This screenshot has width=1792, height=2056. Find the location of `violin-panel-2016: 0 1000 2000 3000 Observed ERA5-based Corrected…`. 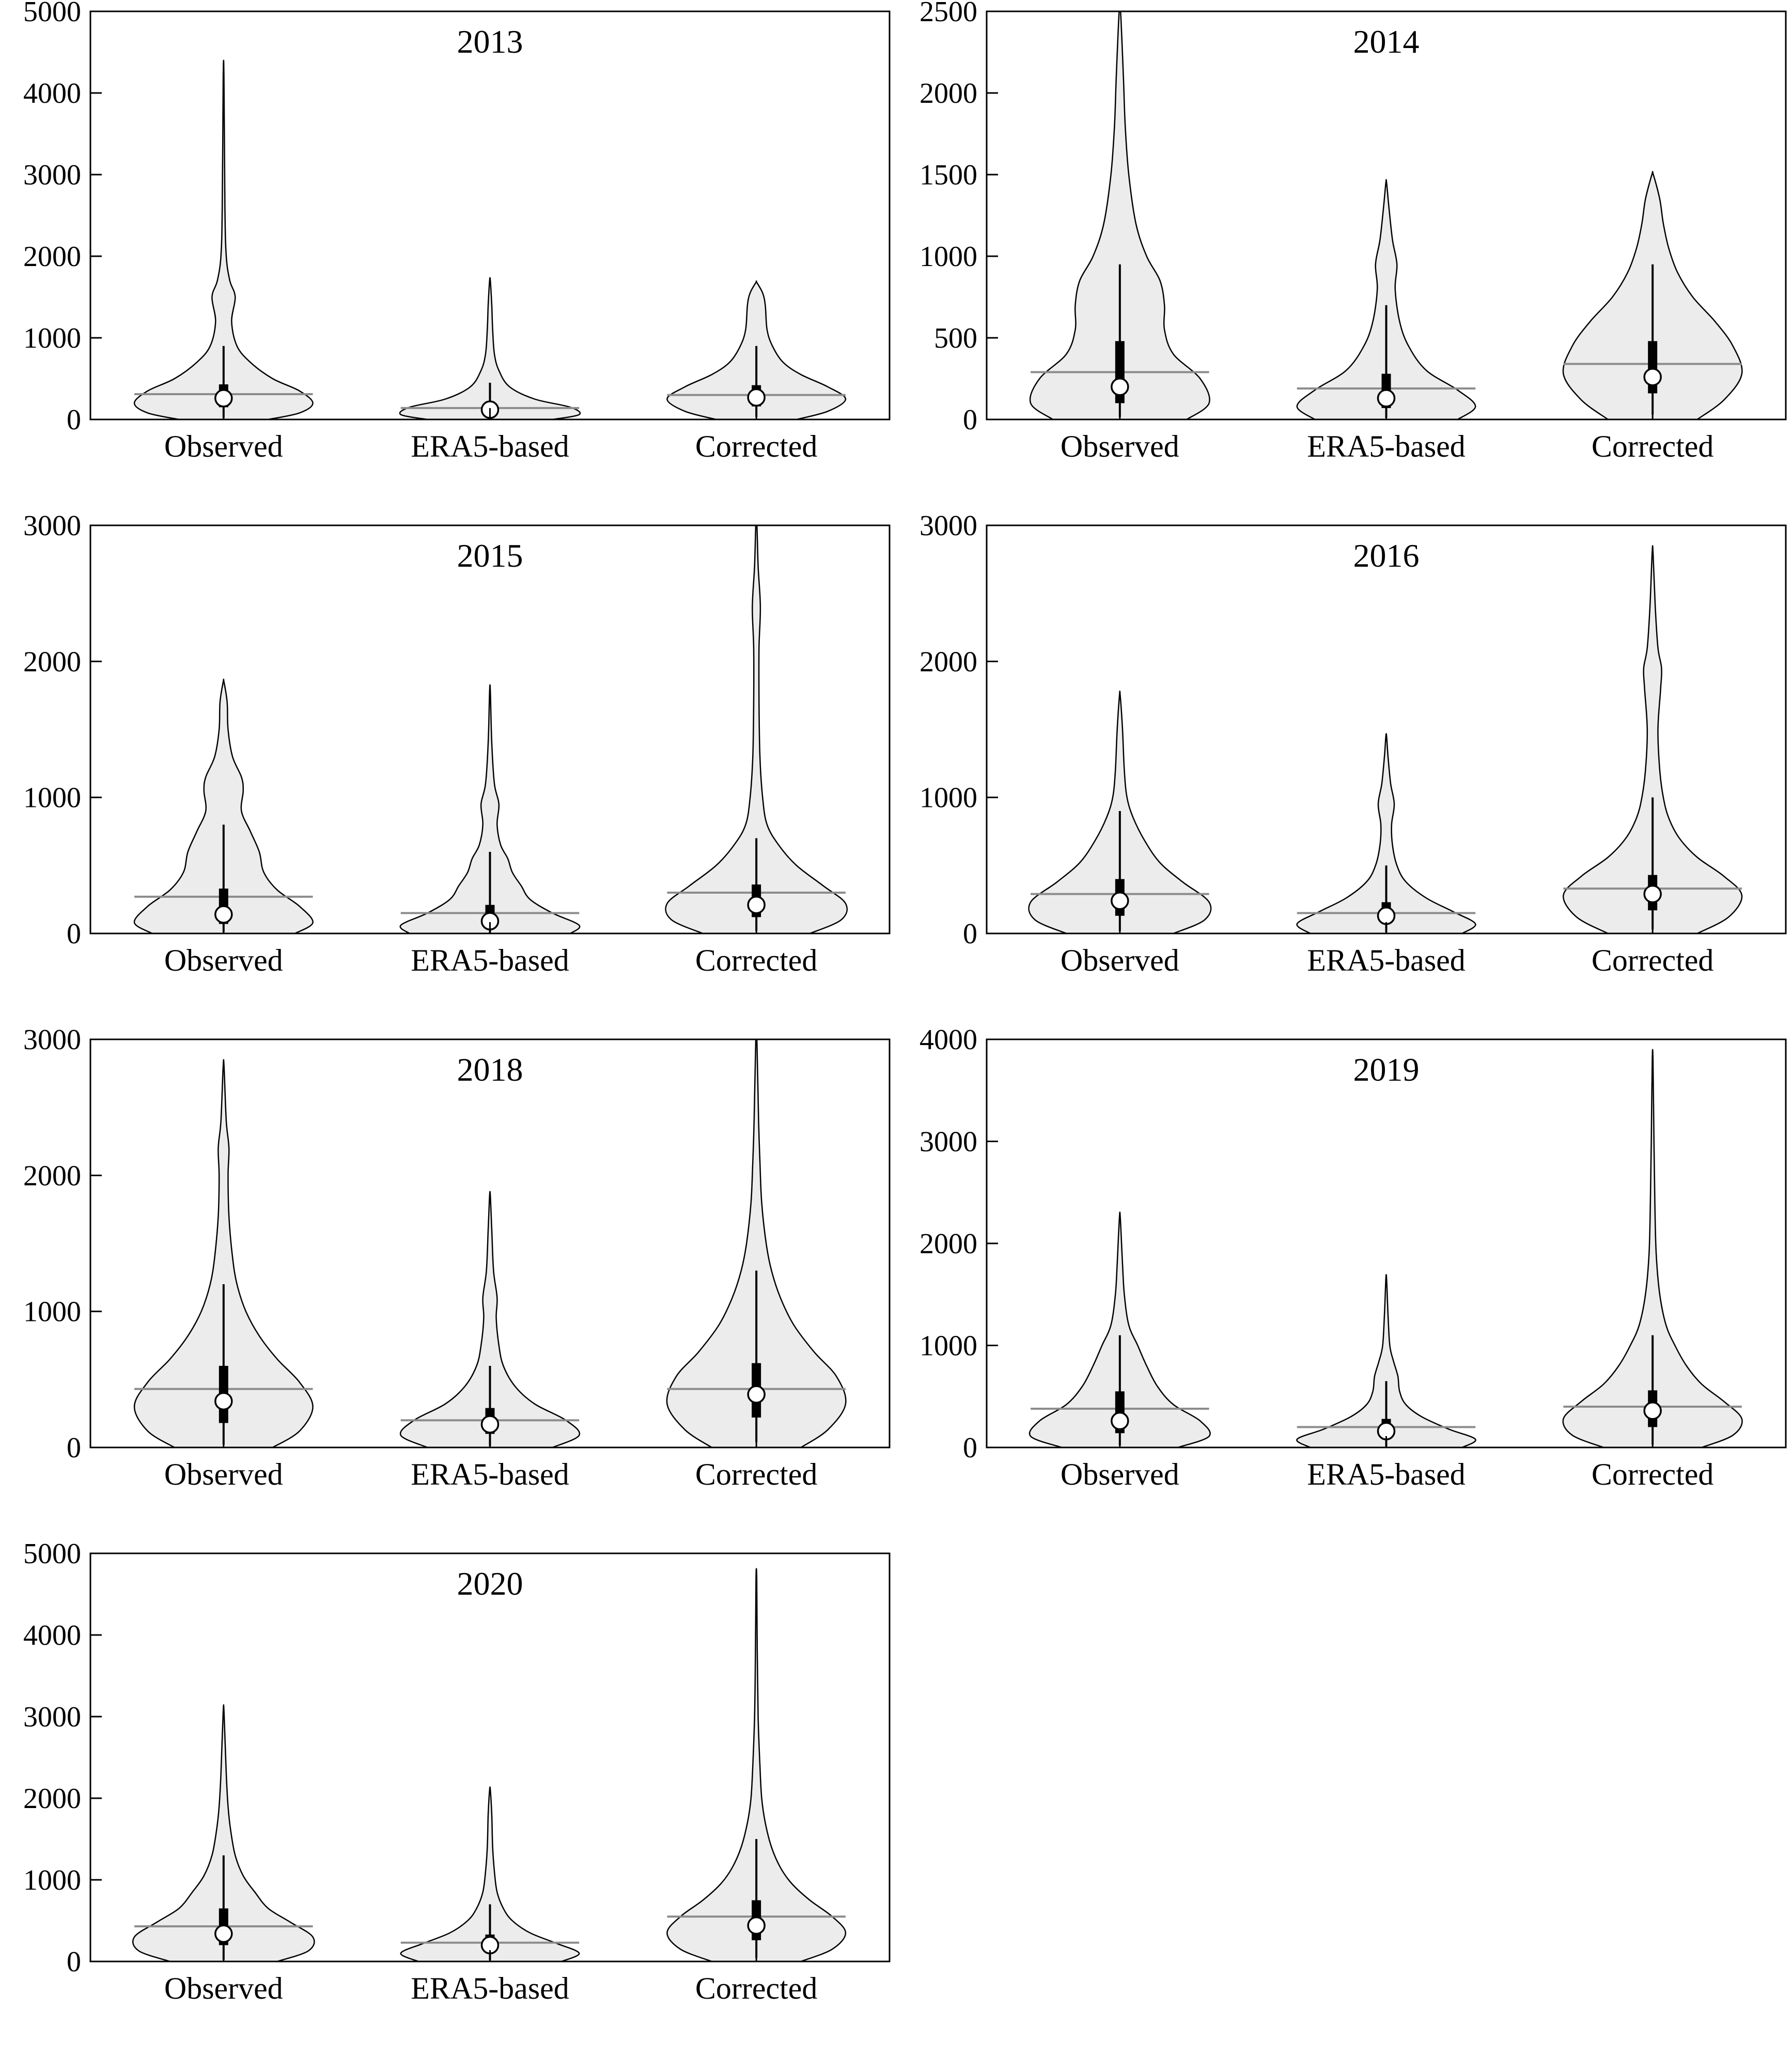

violin-panel-2016: 0 1000 2000 3000 Observed ERA5-based Corrected… is located at coordinates (1353, 745).